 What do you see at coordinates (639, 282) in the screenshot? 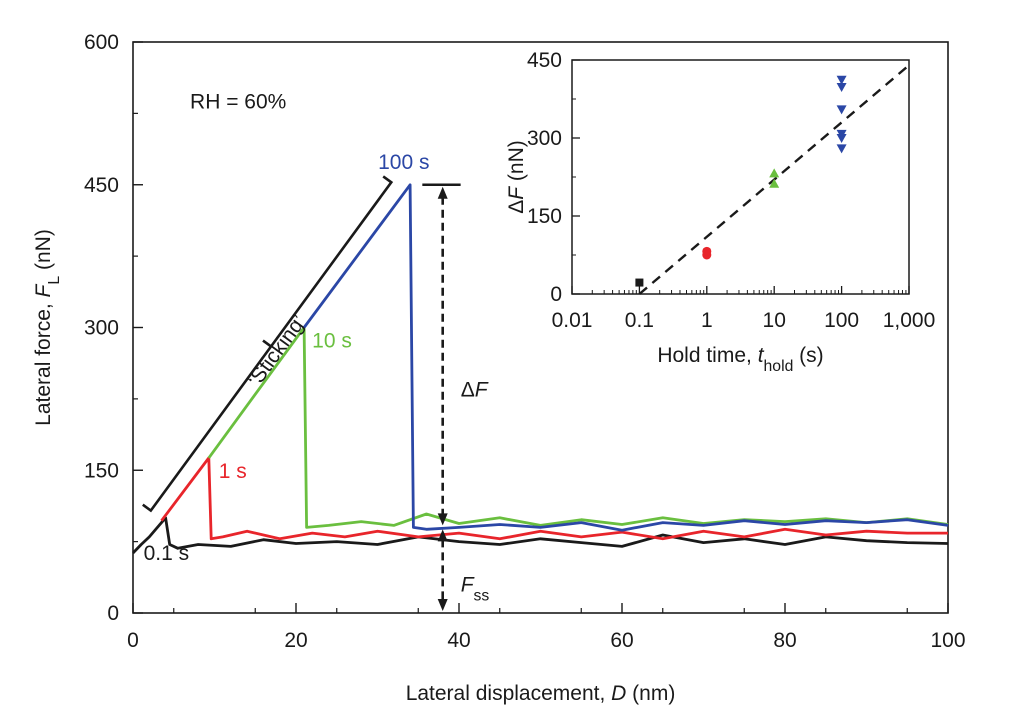
I see `inset-marker-square` at bounding box center [639, 282].